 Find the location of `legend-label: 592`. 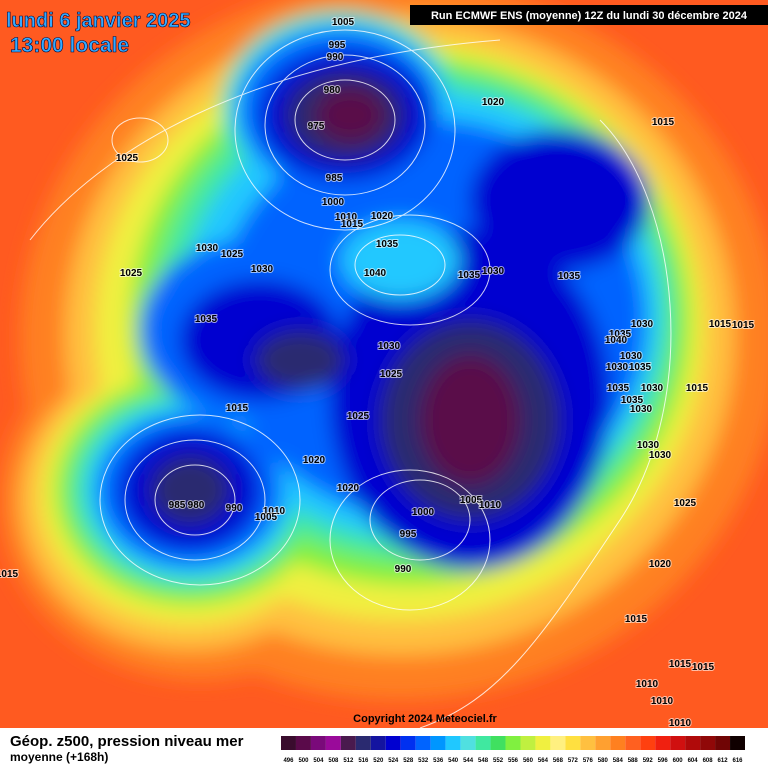

legend-label: 592 is located at coordinates (648, 761).